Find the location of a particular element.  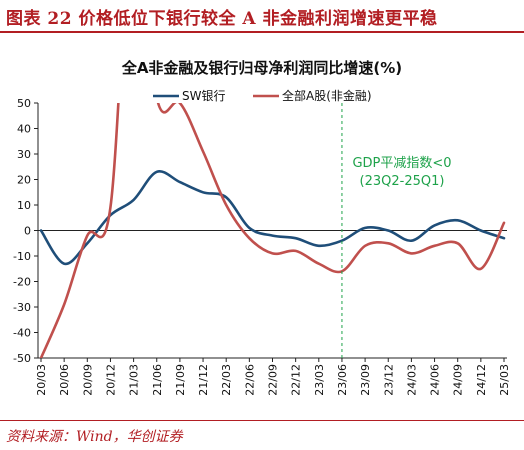

legend-label: 全部A股(非金融) is located at coordinates (327, 95).